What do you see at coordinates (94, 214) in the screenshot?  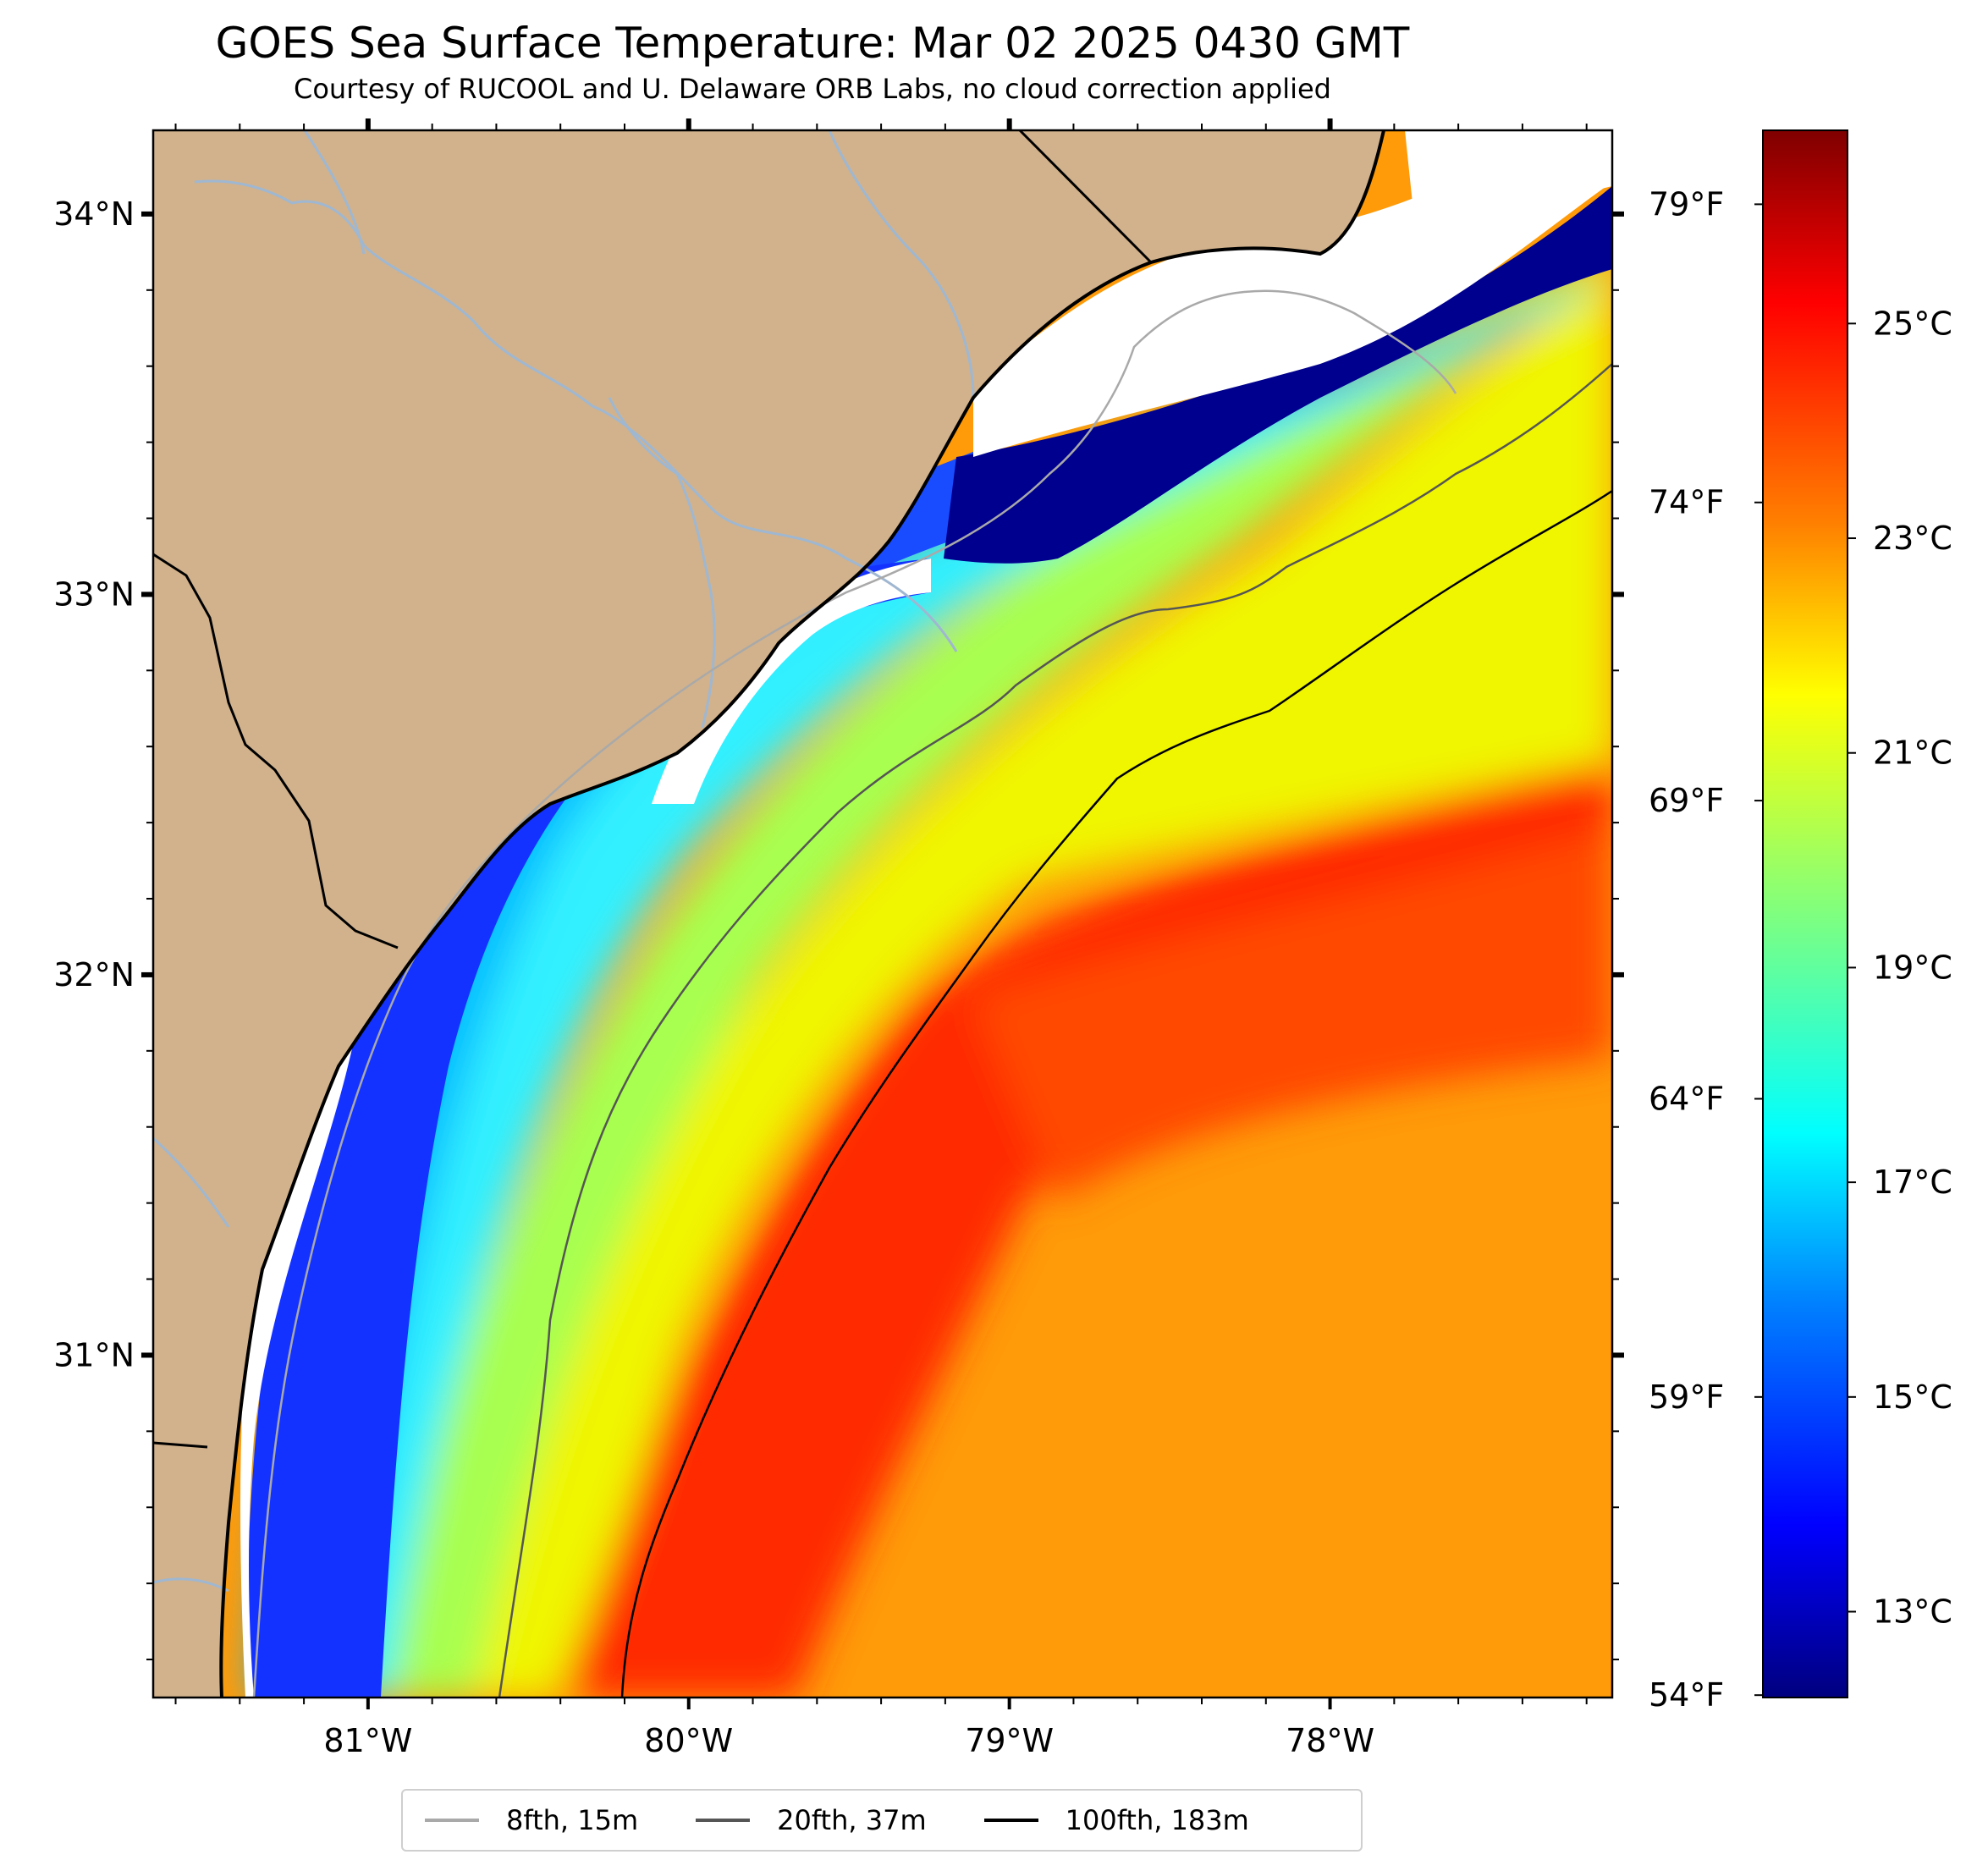 I see `lat-tick-label: 34°N` at bounding box center [94, 214].